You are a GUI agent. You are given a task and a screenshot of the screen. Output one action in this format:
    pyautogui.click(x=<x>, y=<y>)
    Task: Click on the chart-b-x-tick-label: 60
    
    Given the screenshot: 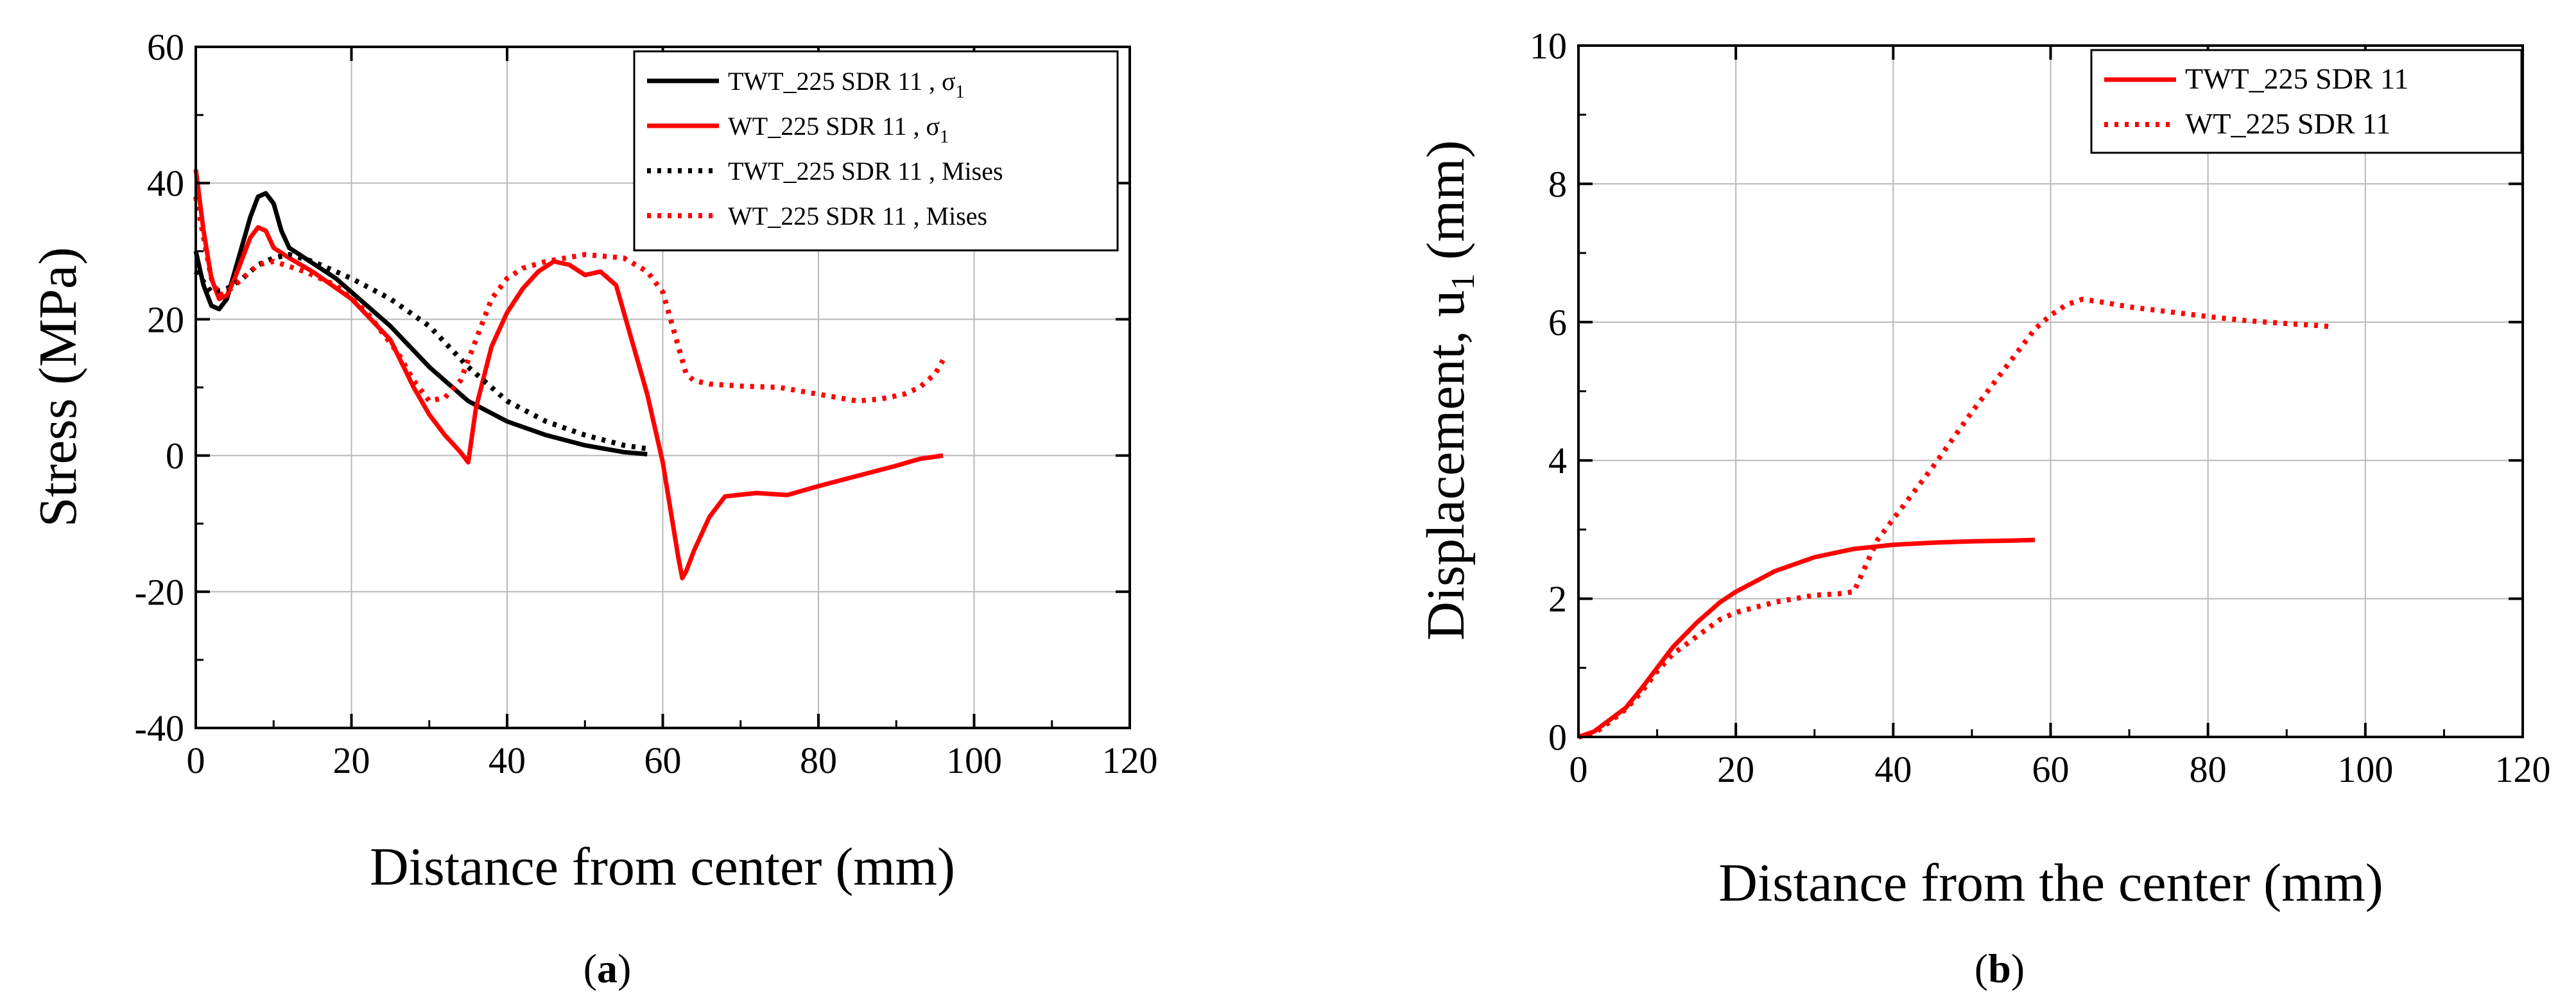 What is the action you would take?
    pyautogui.click(x=2051, y=769)
    